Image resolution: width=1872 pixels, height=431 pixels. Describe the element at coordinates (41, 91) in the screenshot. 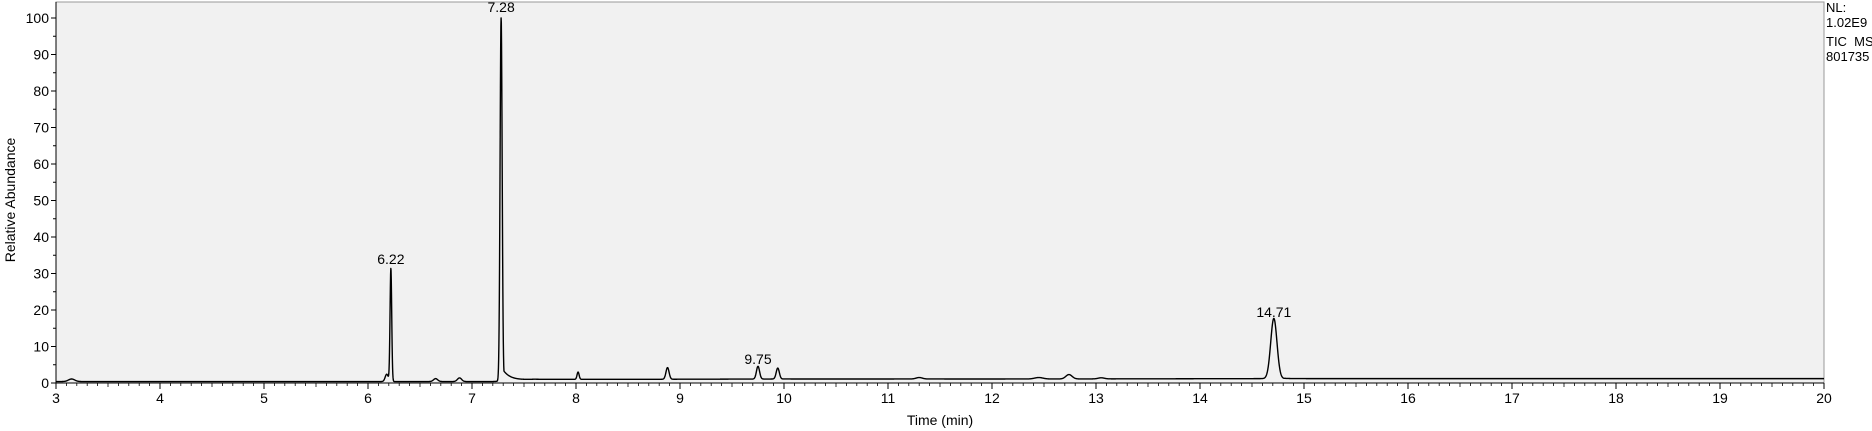

I see `y-tick-label: 80` at that location.